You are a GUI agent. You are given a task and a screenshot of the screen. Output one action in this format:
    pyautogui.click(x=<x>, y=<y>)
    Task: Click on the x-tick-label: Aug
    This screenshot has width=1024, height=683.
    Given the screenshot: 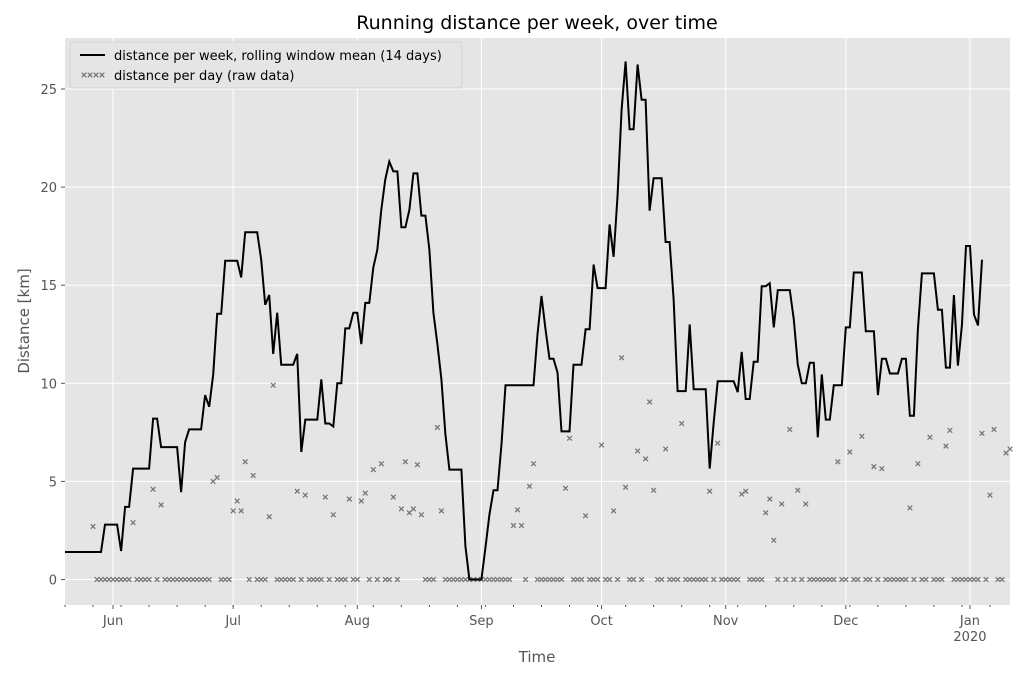 What is the action you would take?
    pyautogui.click(x=357, y=621)
    